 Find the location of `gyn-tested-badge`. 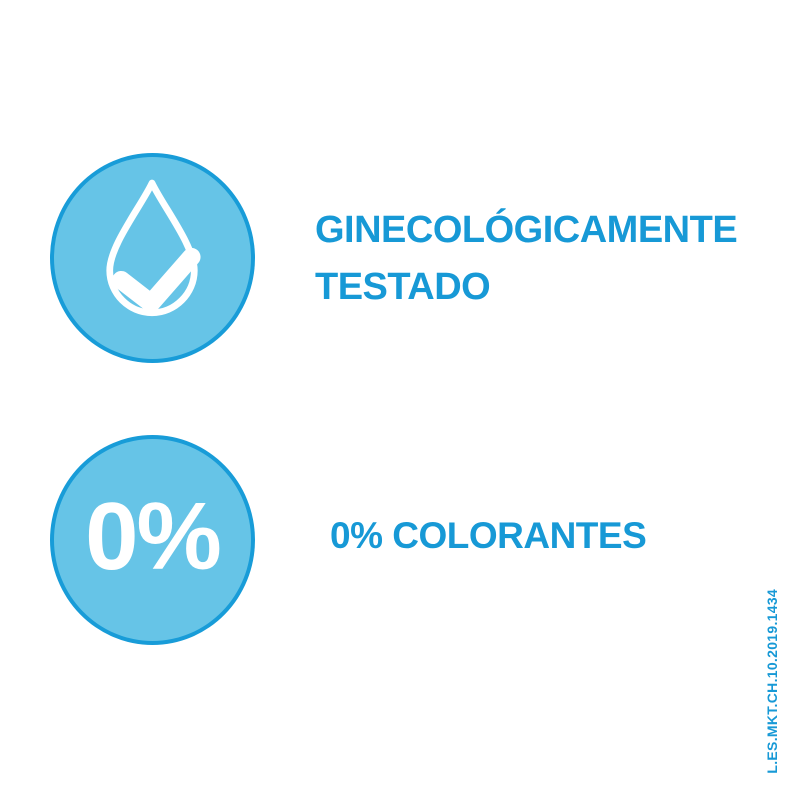

gyn-tested-badge is located at coordinates (152, 258).